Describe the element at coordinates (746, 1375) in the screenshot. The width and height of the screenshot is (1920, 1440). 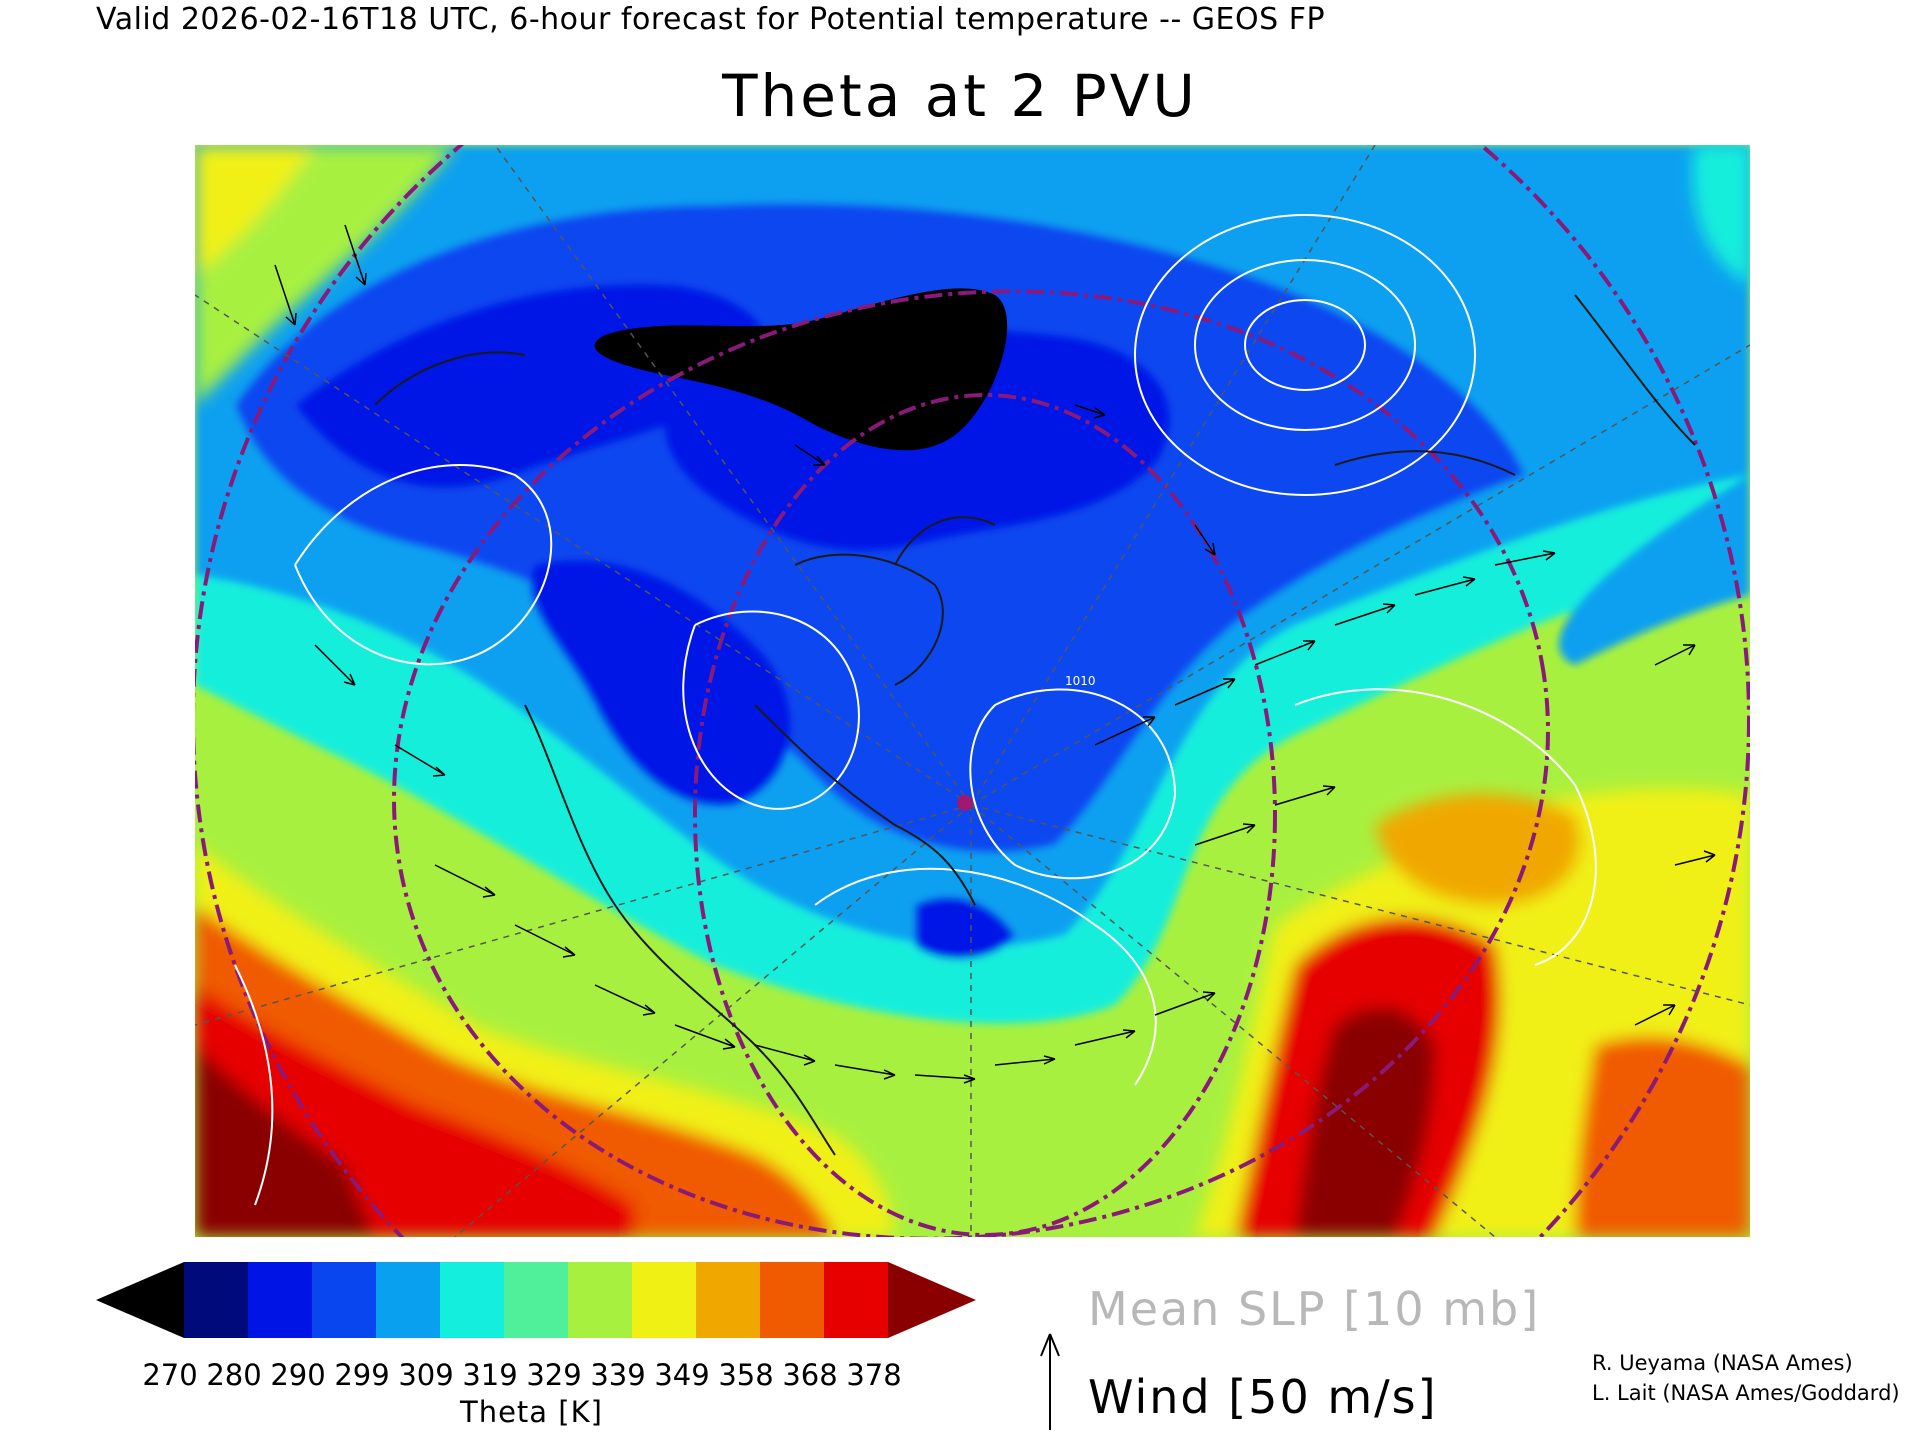
I see `colorbar-label: 358` at that location.